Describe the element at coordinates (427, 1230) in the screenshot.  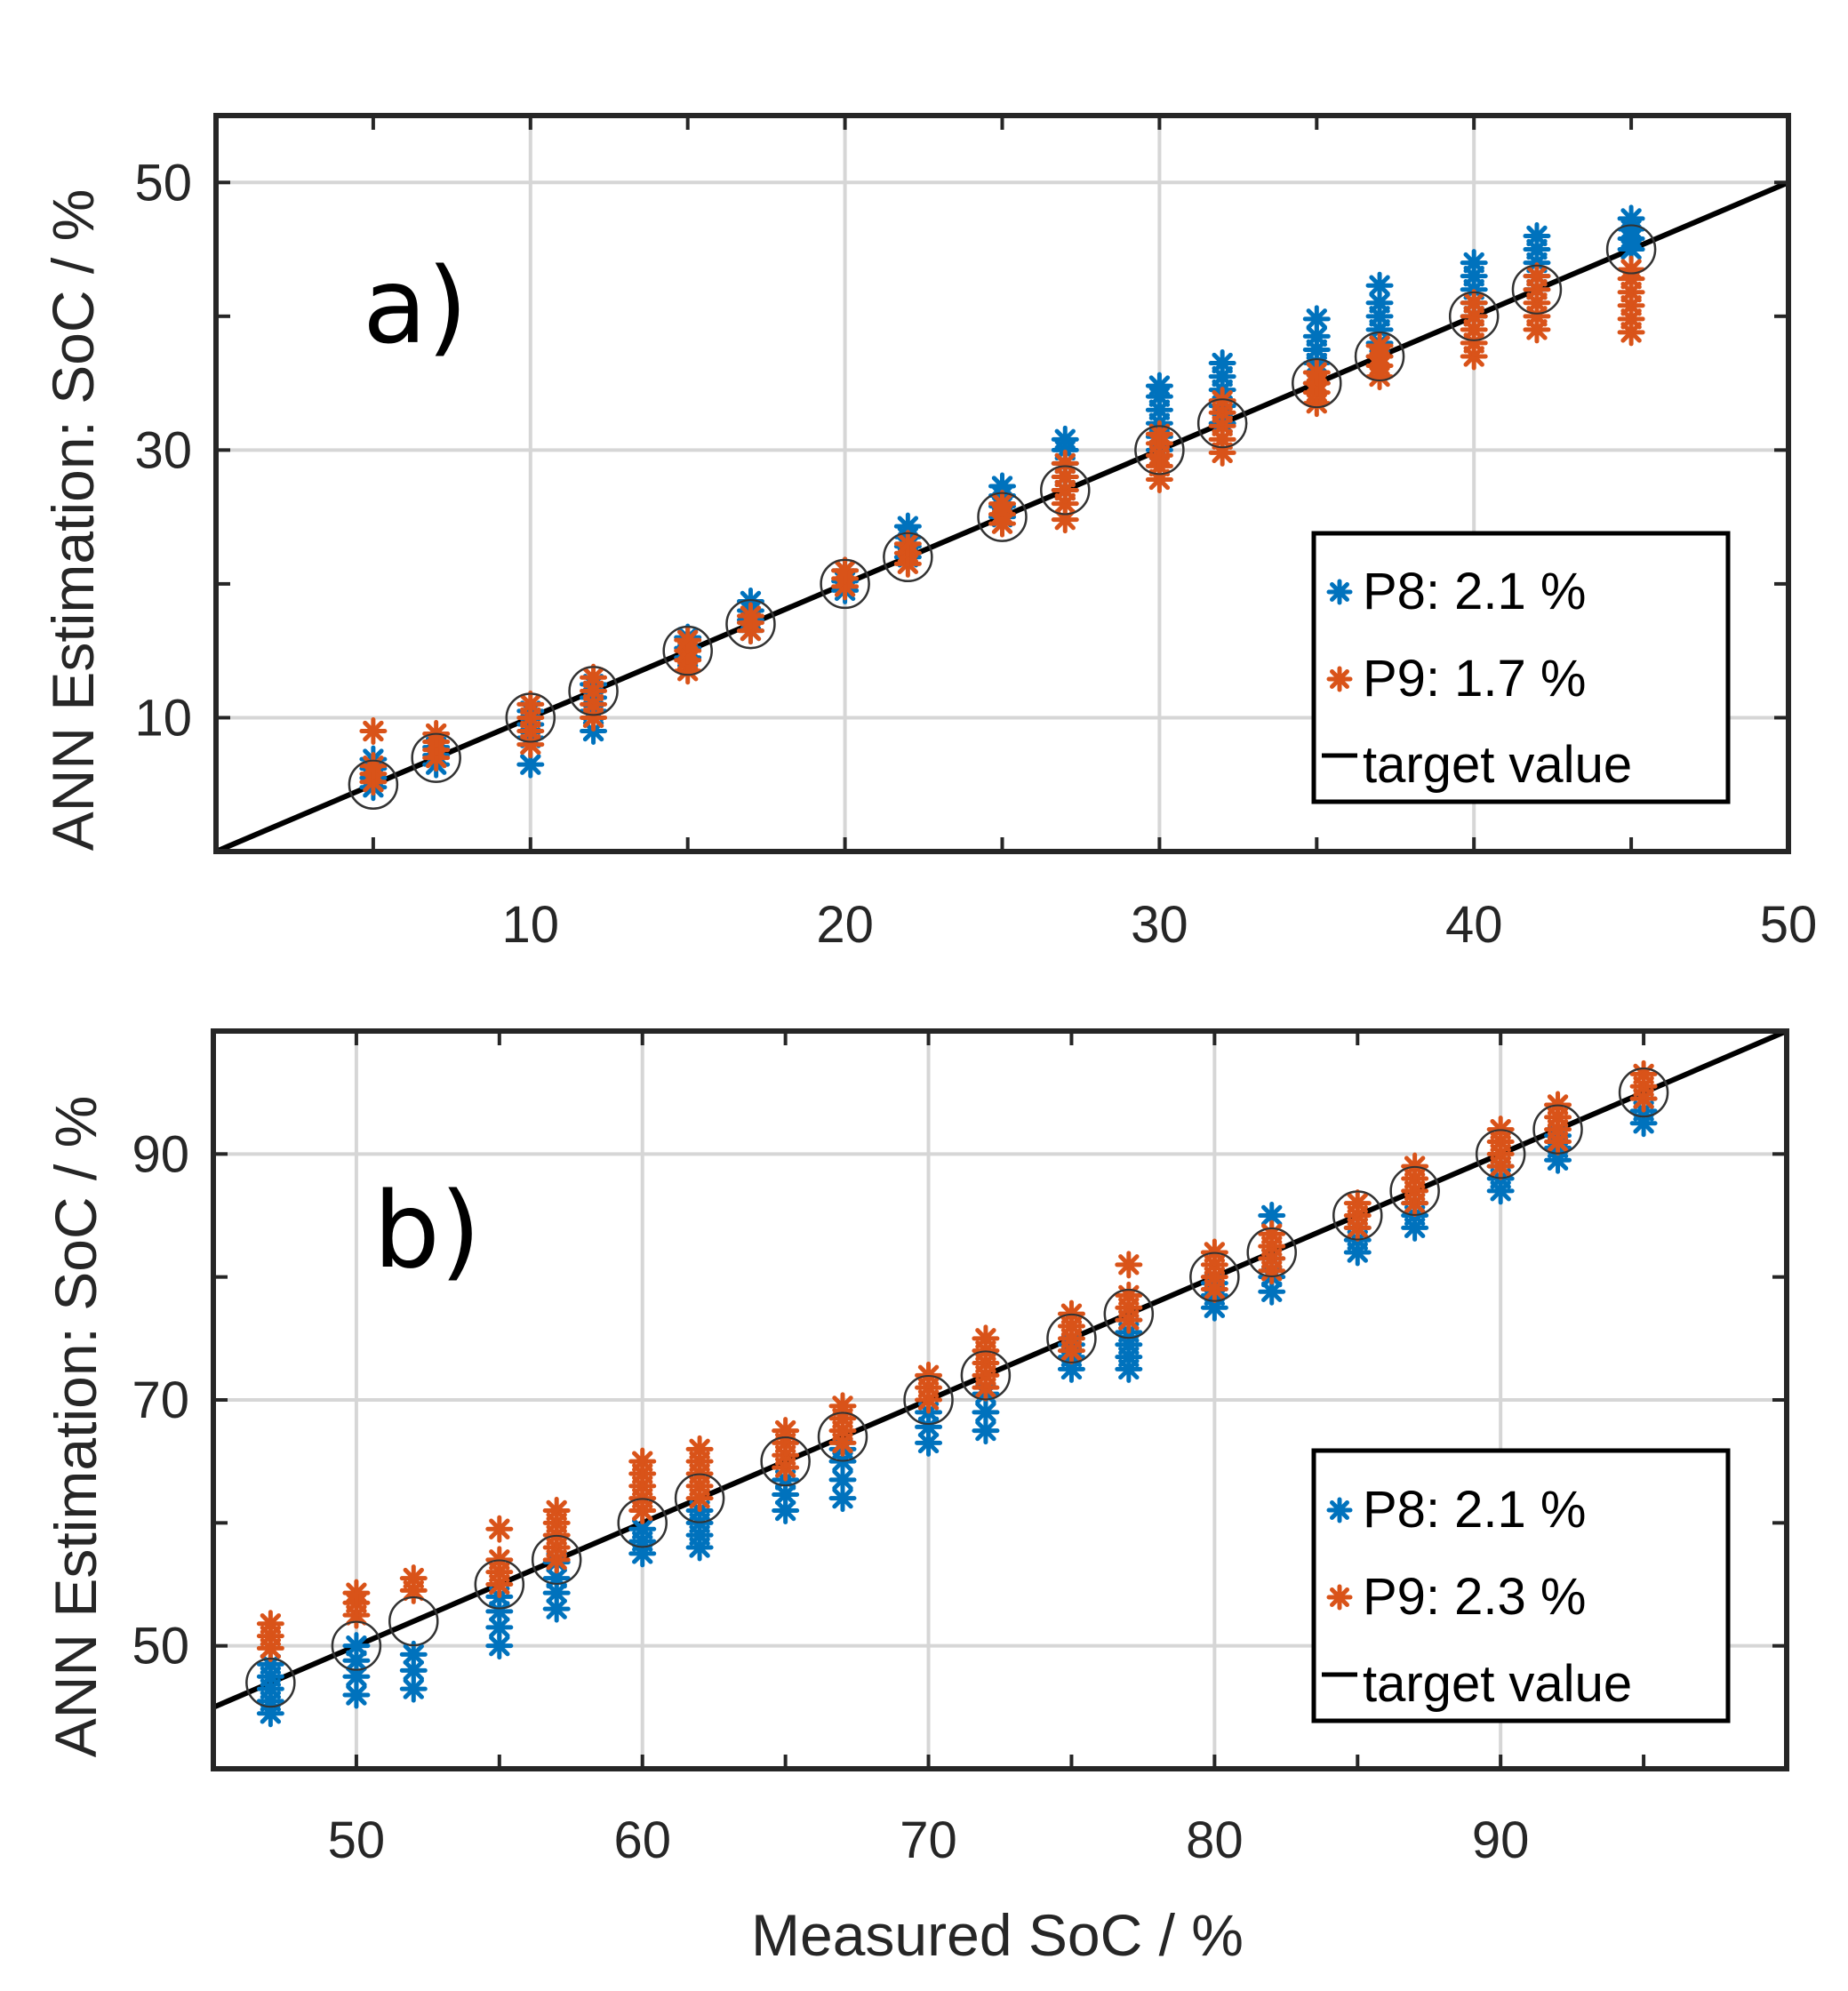
I see `panel-b-label: b)` at that location.